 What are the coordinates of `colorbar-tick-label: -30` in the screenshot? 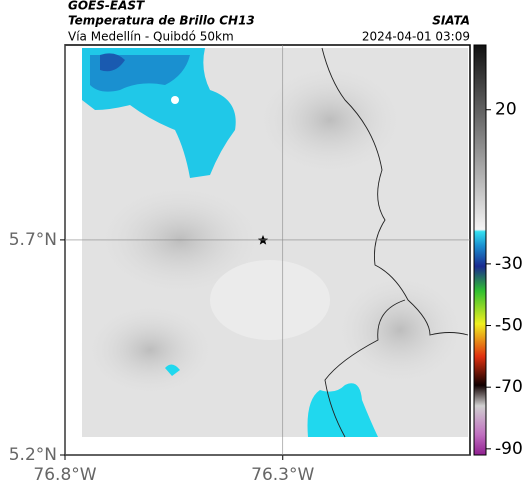 It's located at (509, 264).